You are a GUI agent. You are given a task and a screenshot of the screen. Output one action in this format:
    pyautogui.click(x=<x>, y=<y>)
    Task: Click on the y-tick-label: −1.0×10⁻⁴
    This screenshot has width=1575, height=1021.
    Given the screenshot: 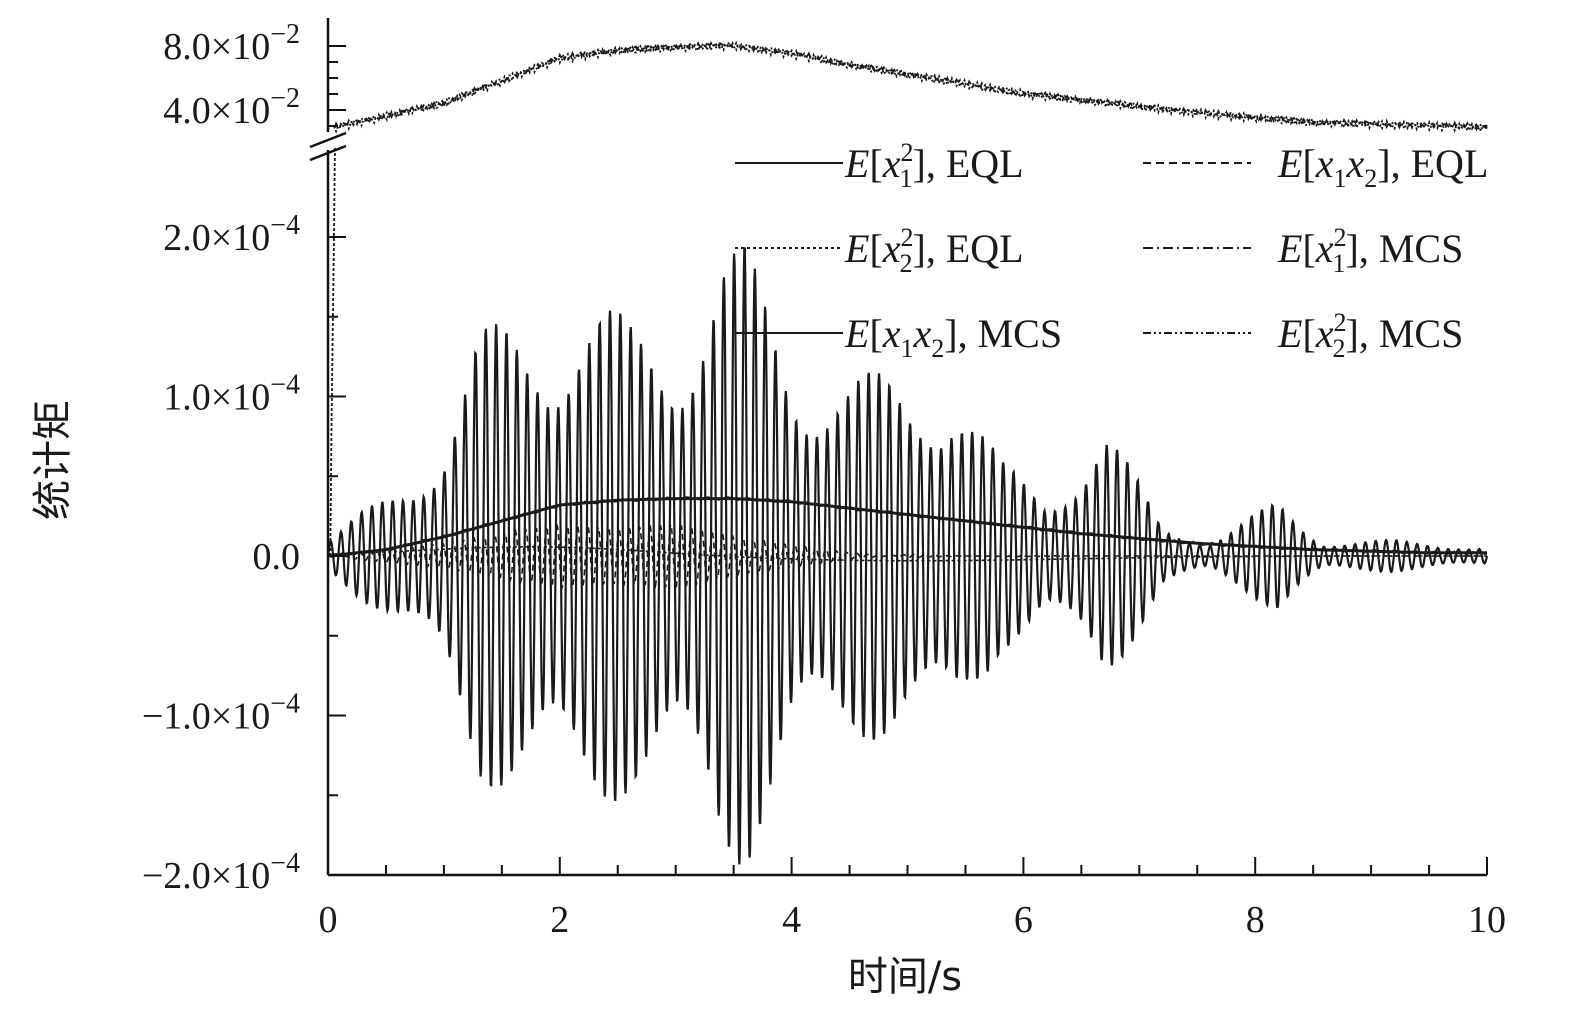 What is the action you would take?
    pyautogui.click(x=221, y=713)
    